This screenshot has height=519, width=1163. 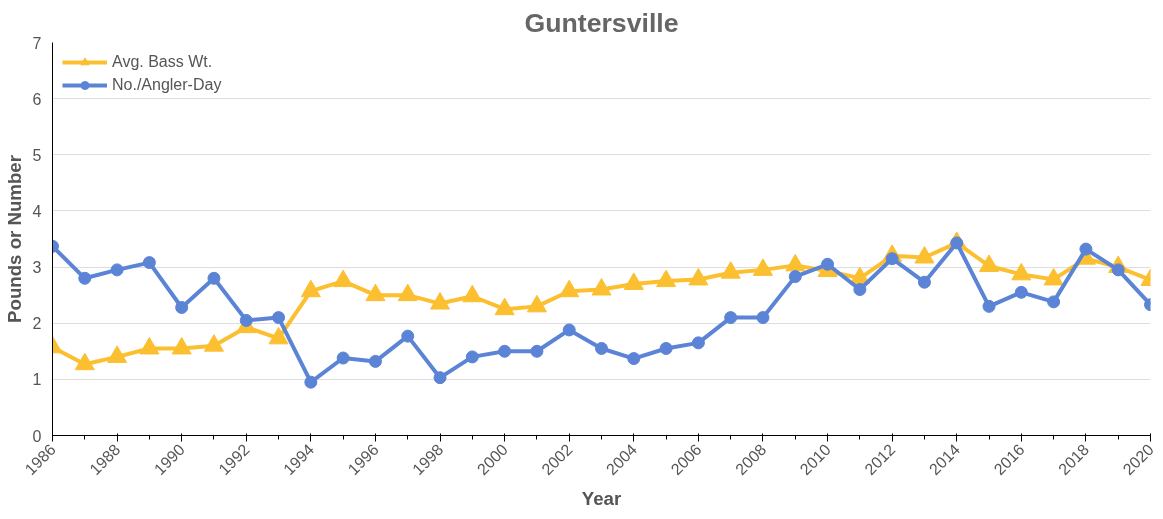 I want to click on y-tick-label: 6, so click(x=37, y=99).